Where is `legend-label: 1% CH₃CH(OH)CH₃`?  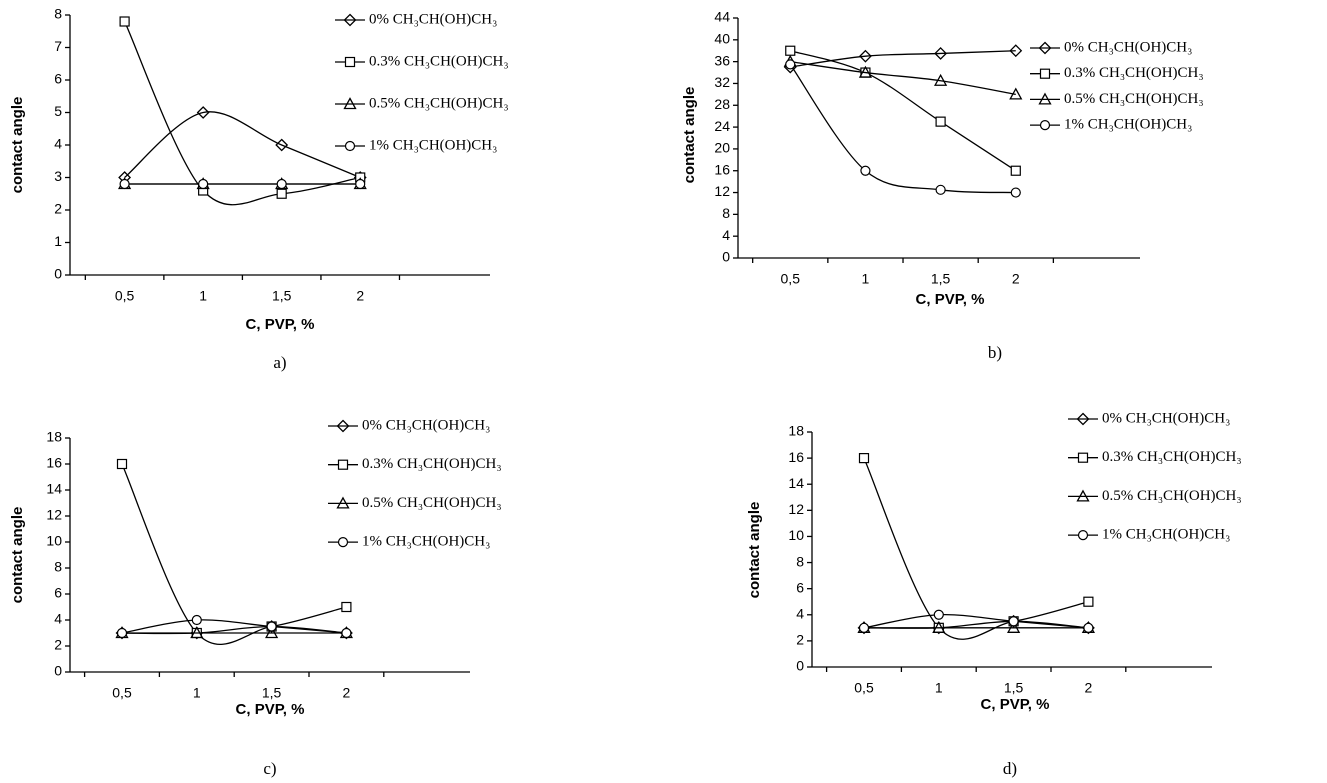
legend-label: 1% CH₃CH(OH)CH₃ is located at coordinates (433, 145).